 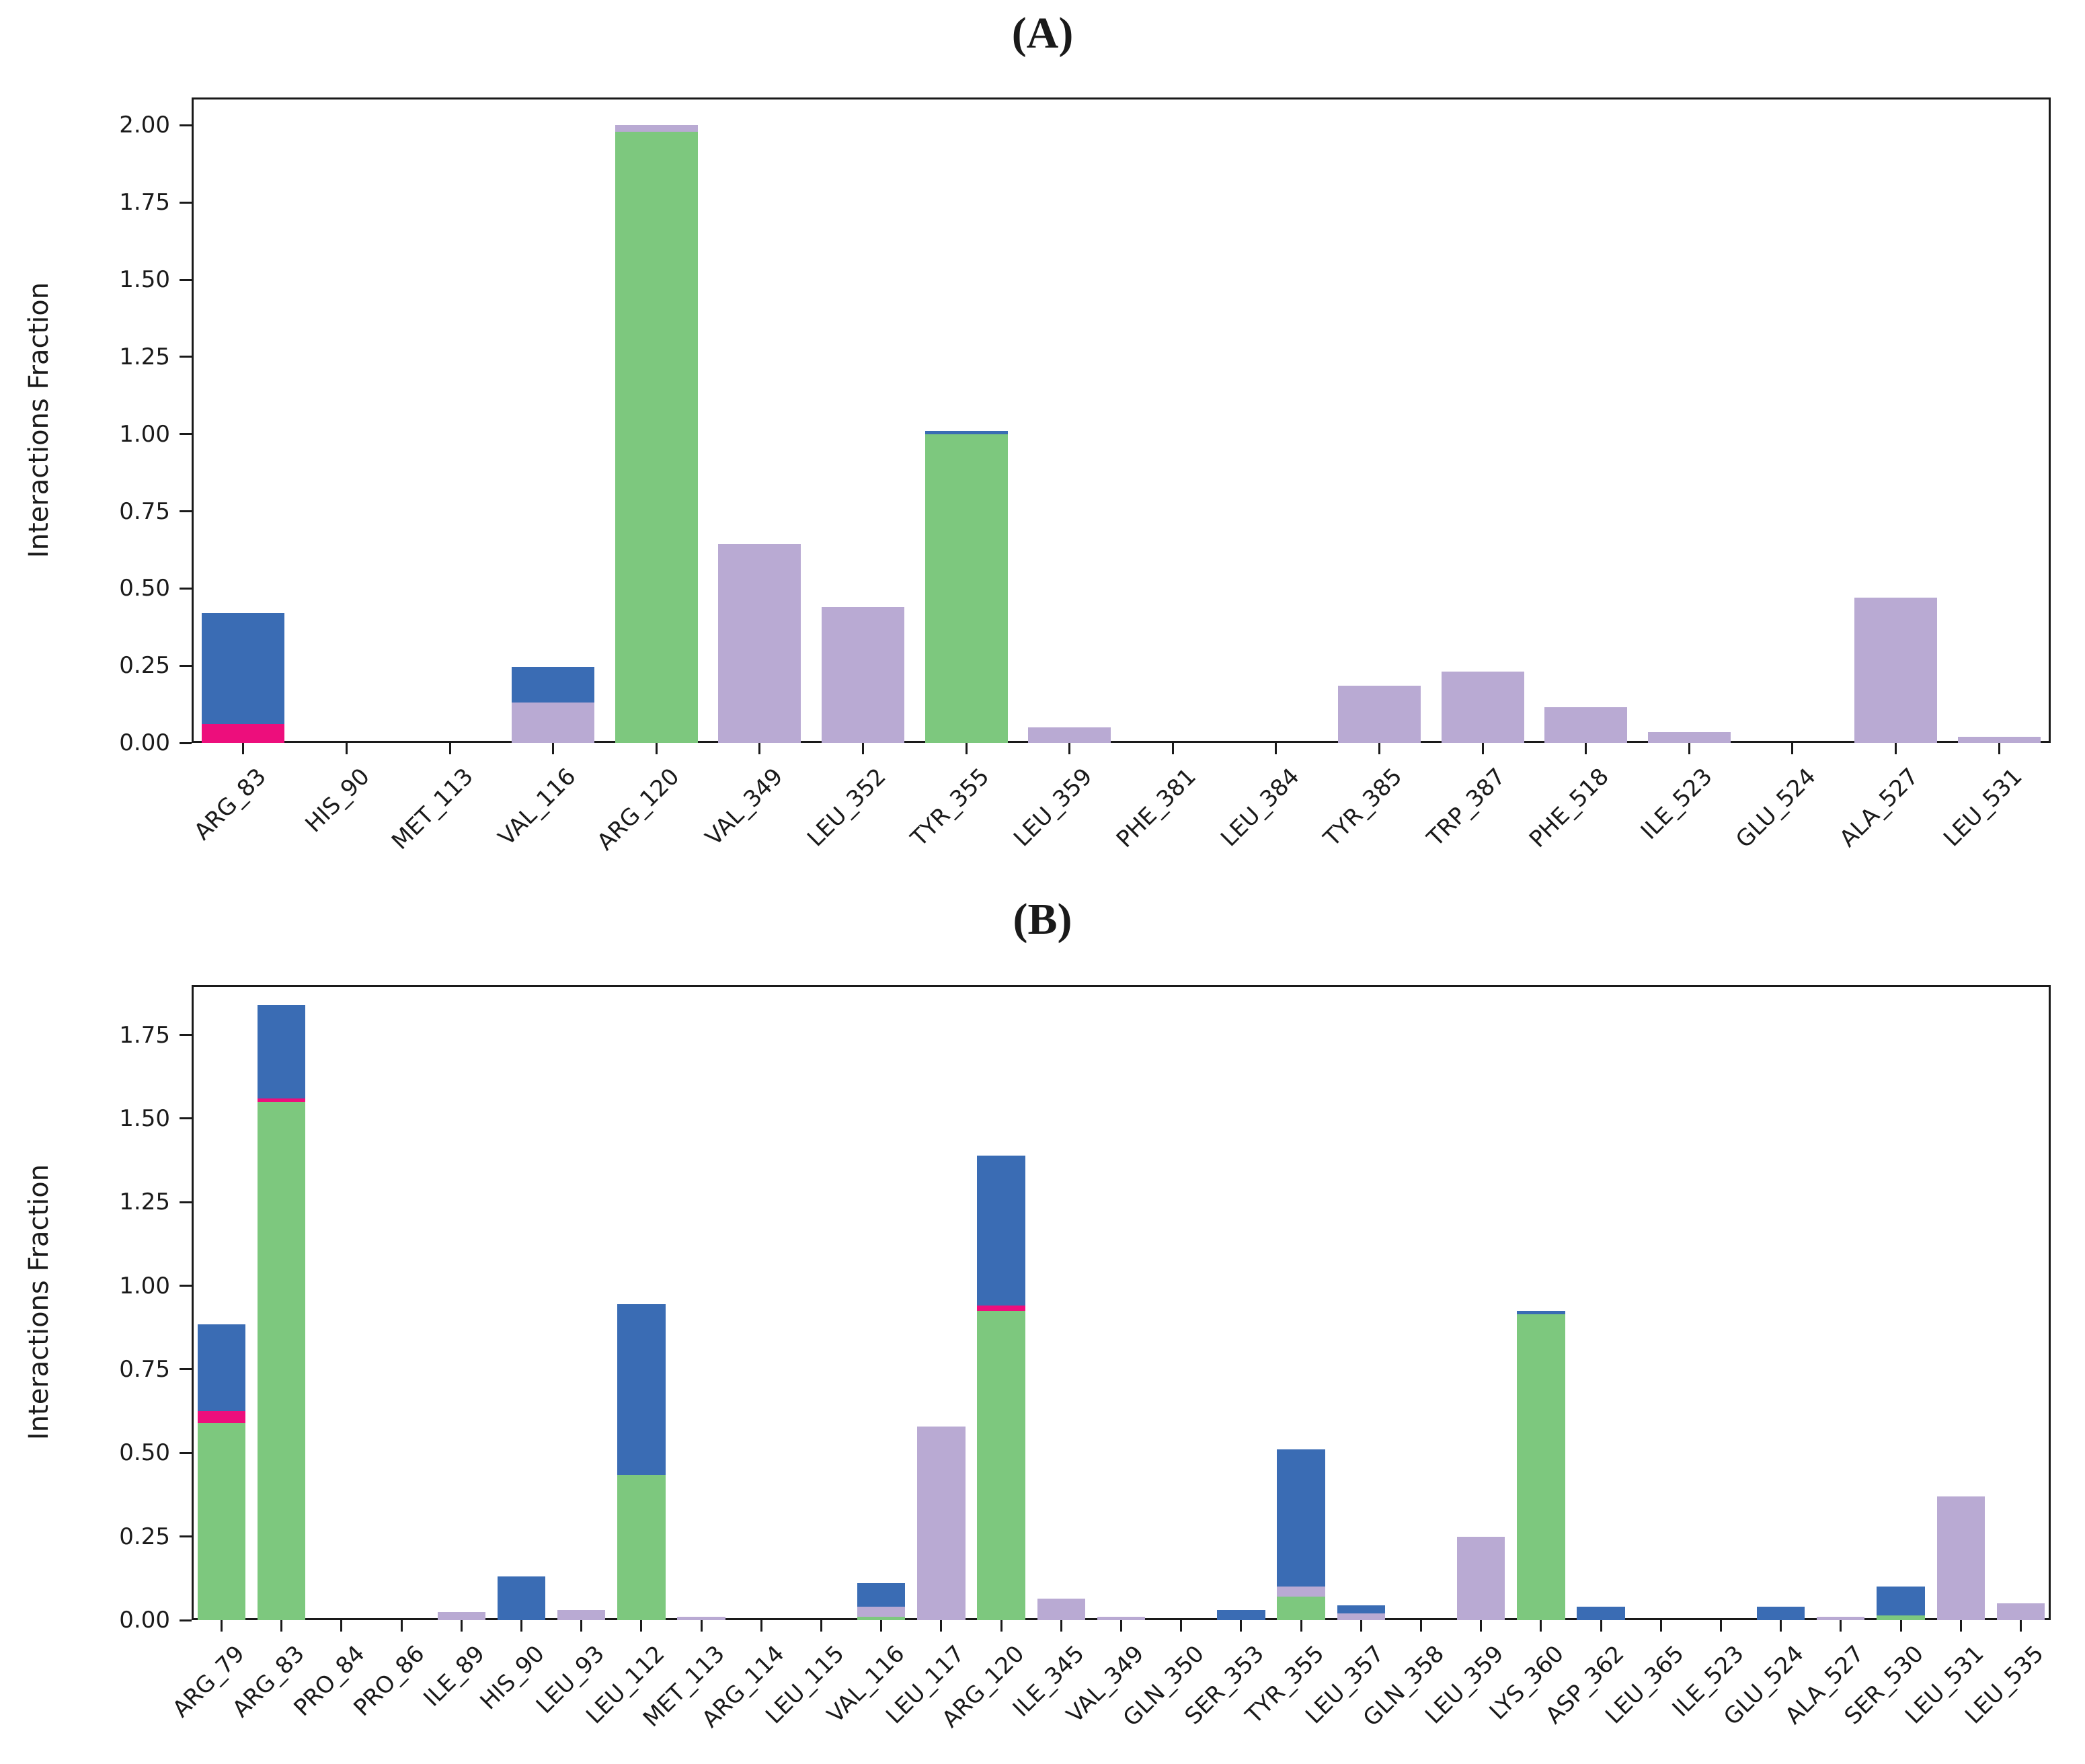 What do you see at coordinates (1361, 1609) in the screenshot?
I see `bar-segment-leu_357-blue` at bounding box center [1361, 1609].